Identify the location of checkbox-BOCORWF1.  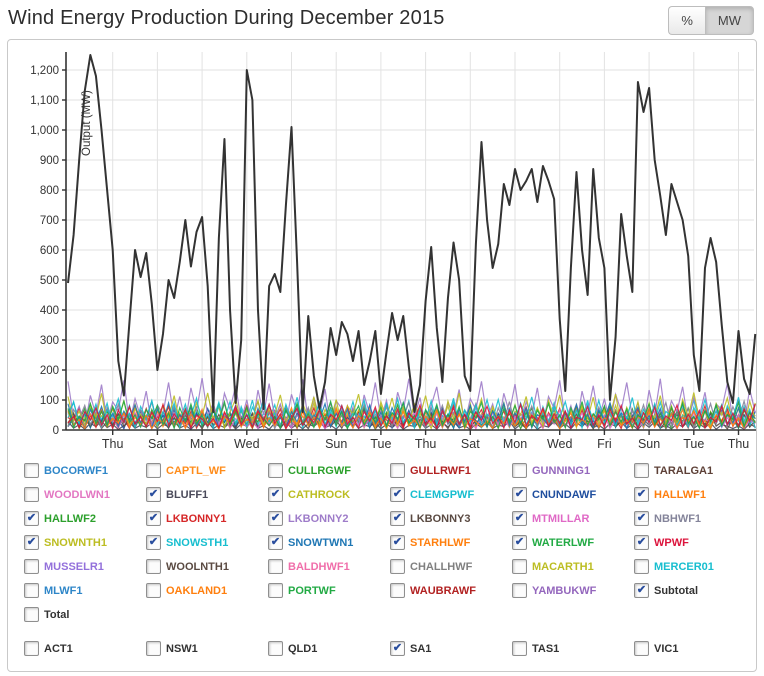
(31, 470).